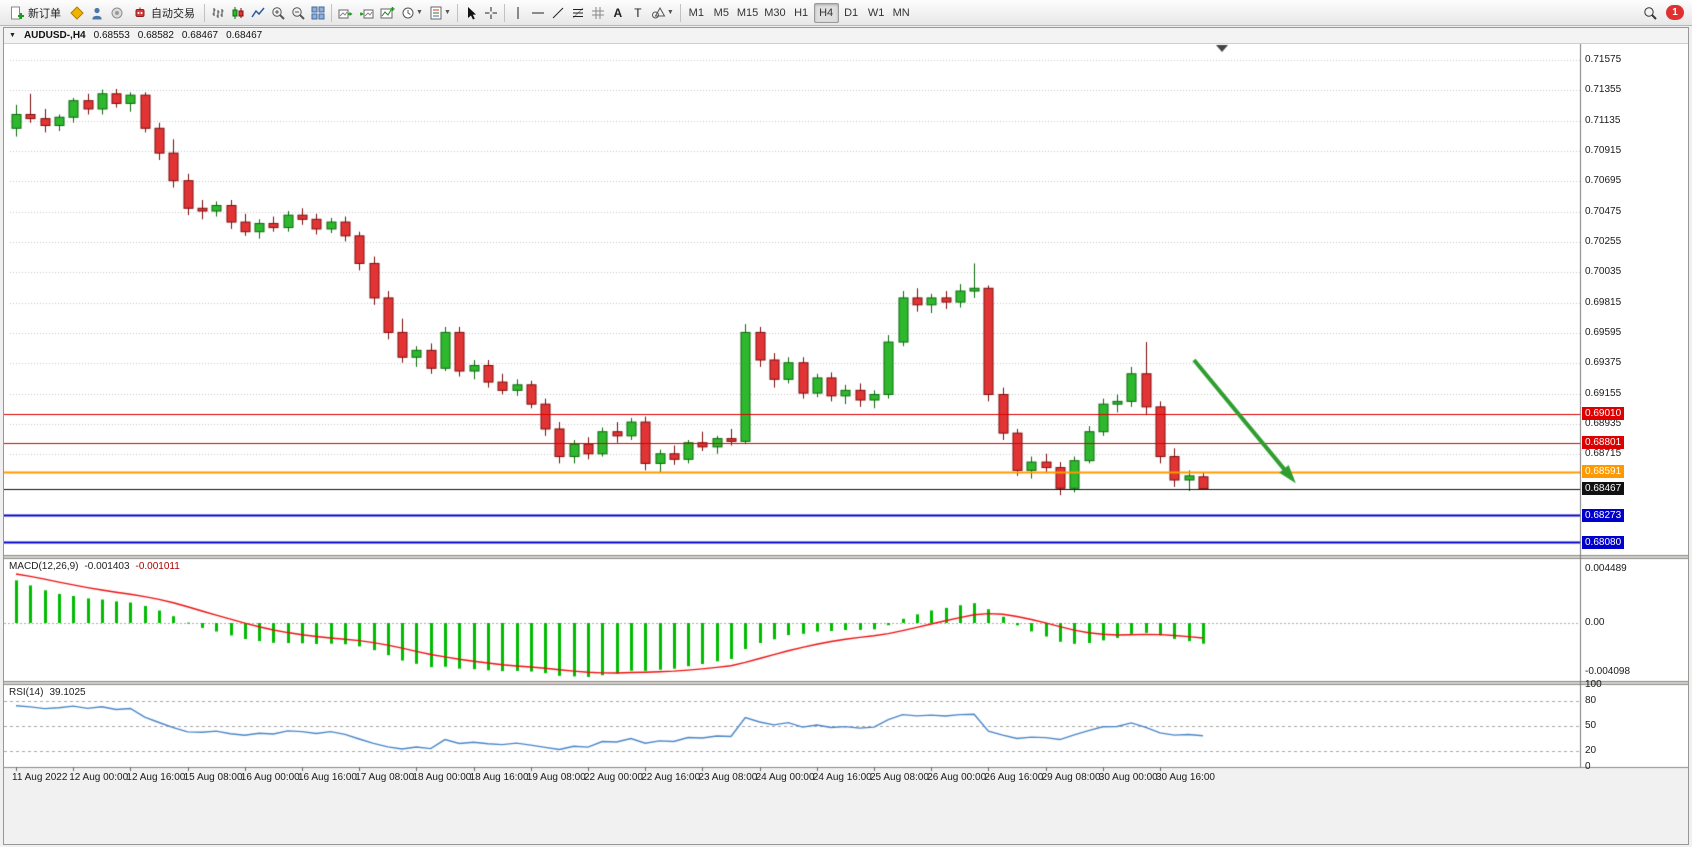 The image size is (1692, 847). What do you see at coordinates (826, 12) in the screenshot?
I see `timeframe-h4-button: H4` at bounding box center [826, 12].